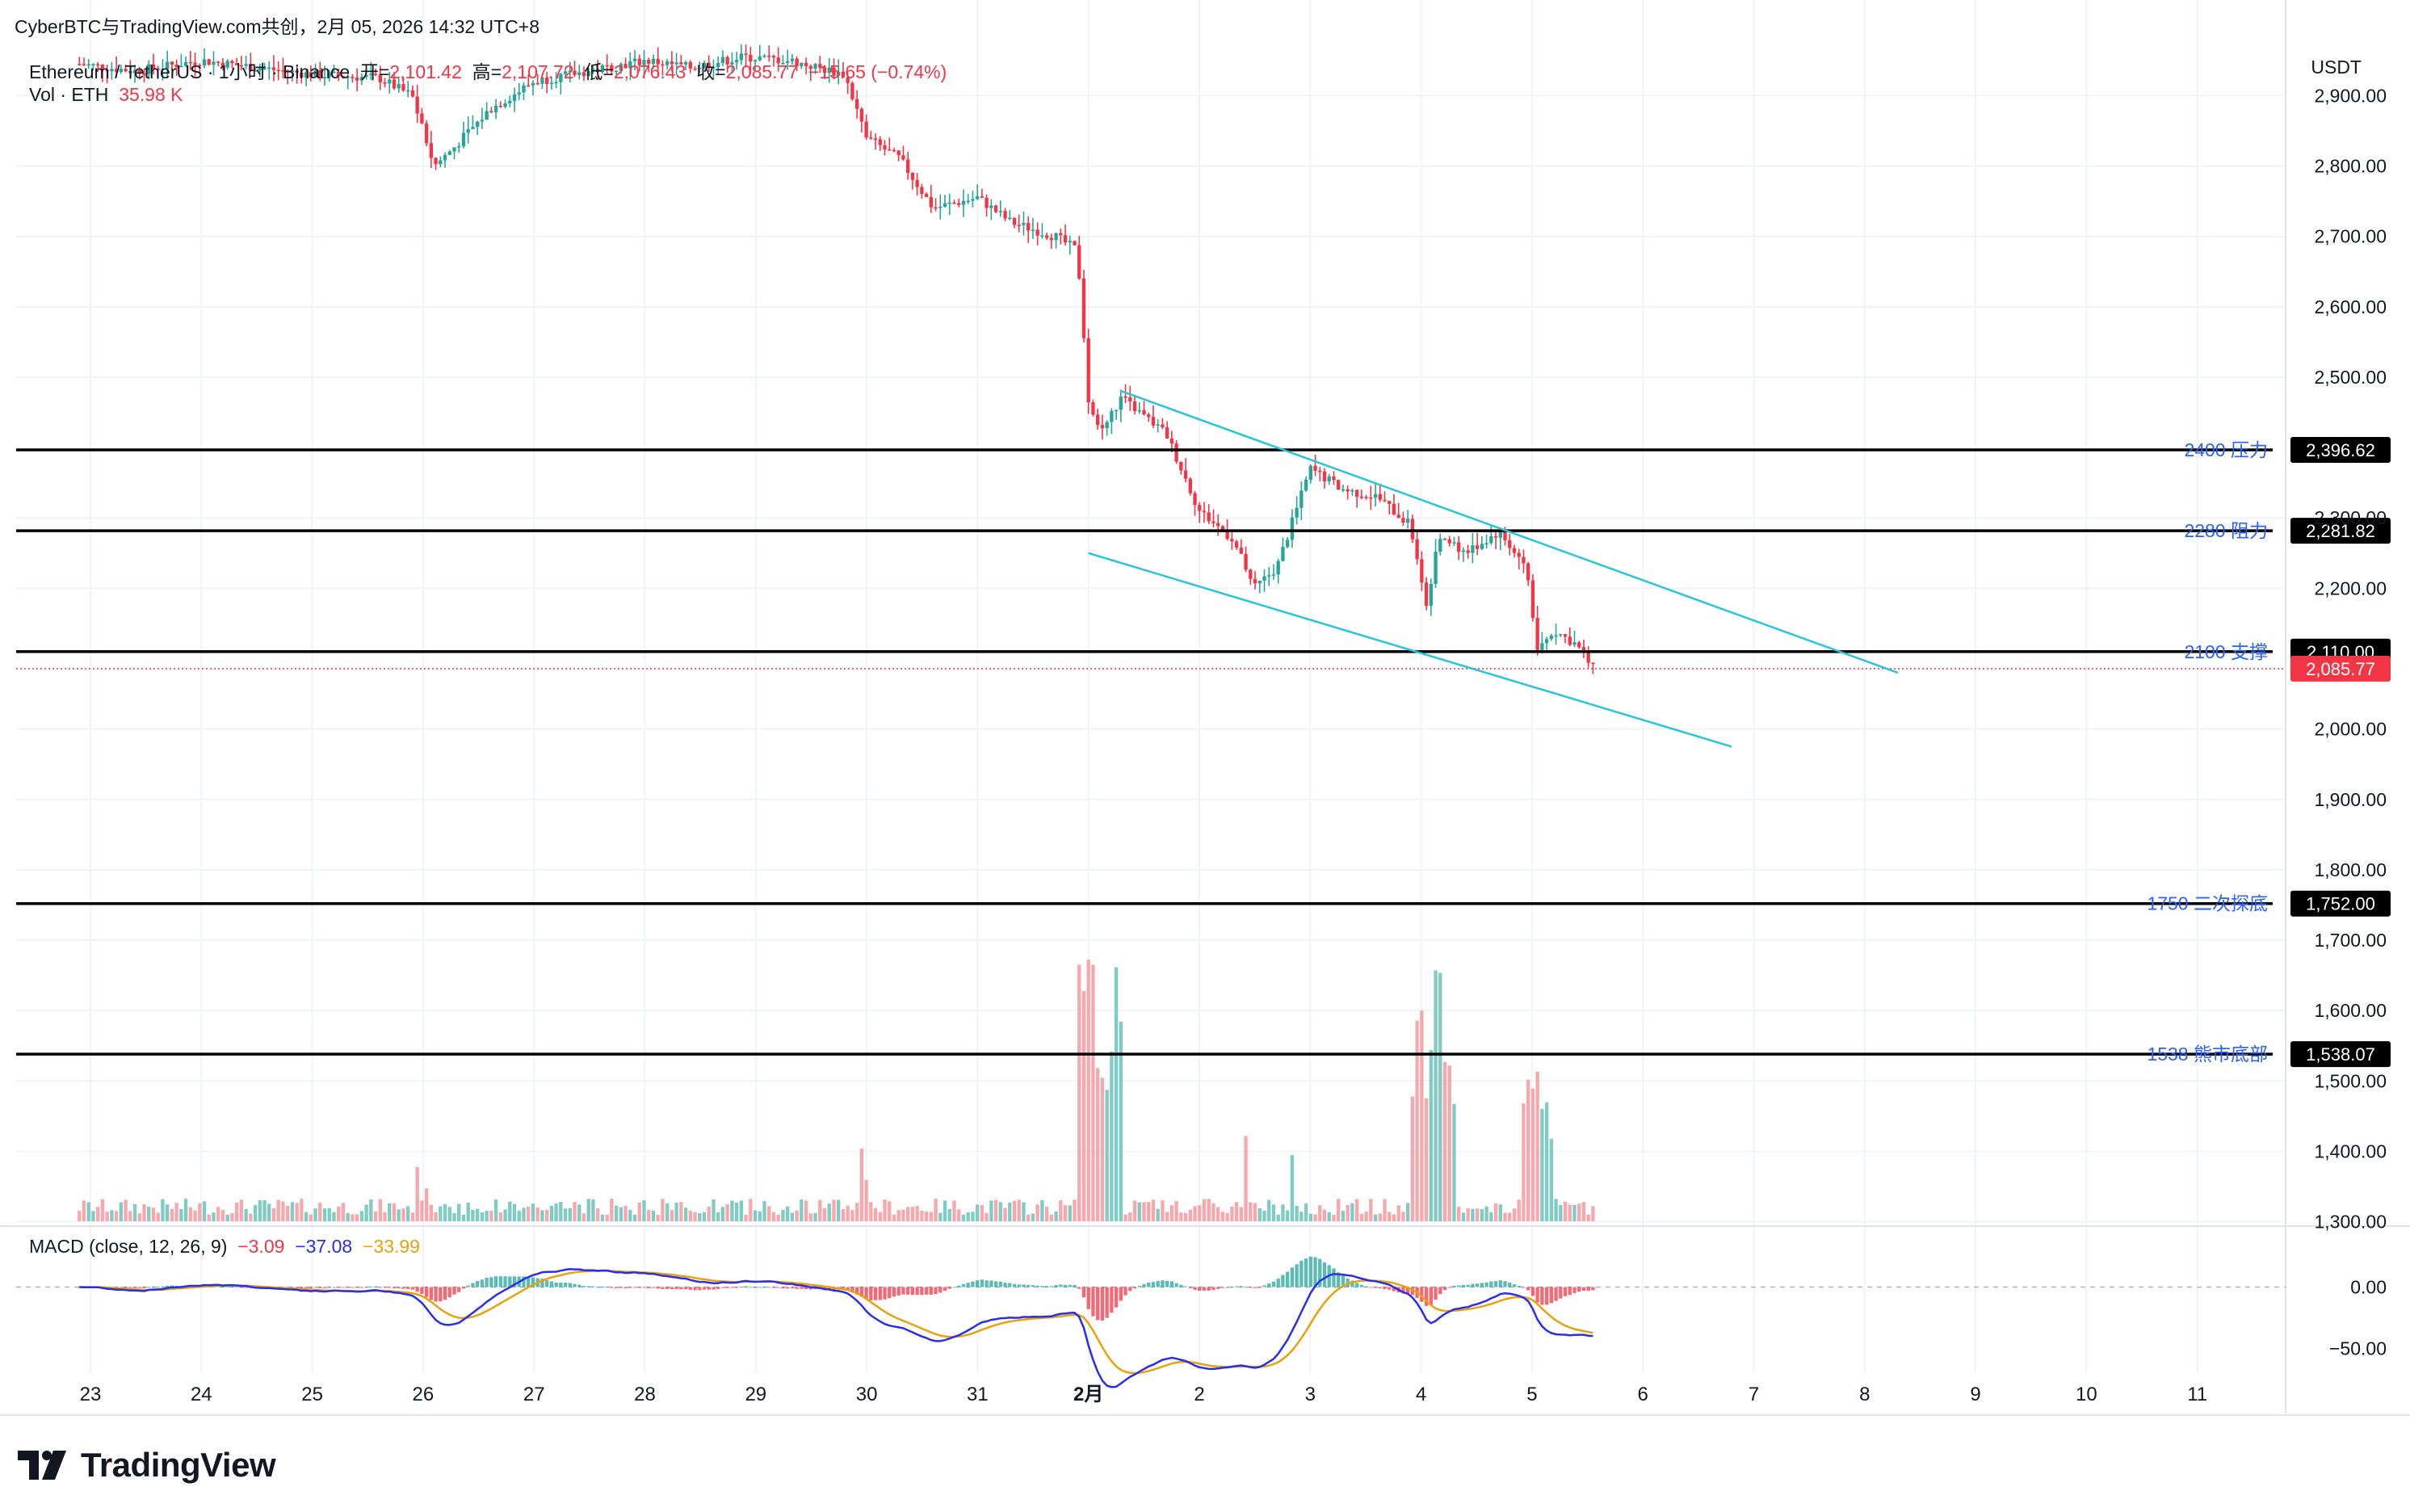  I want to click on descending-channel, so click(1494, 569).